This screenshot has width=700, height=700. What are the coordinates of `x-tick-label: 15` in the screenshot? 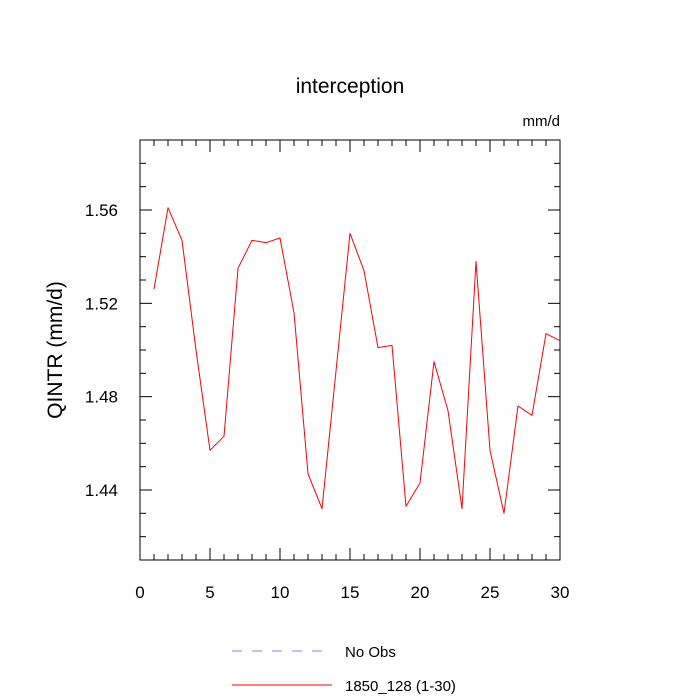 It's located at (350, 592).